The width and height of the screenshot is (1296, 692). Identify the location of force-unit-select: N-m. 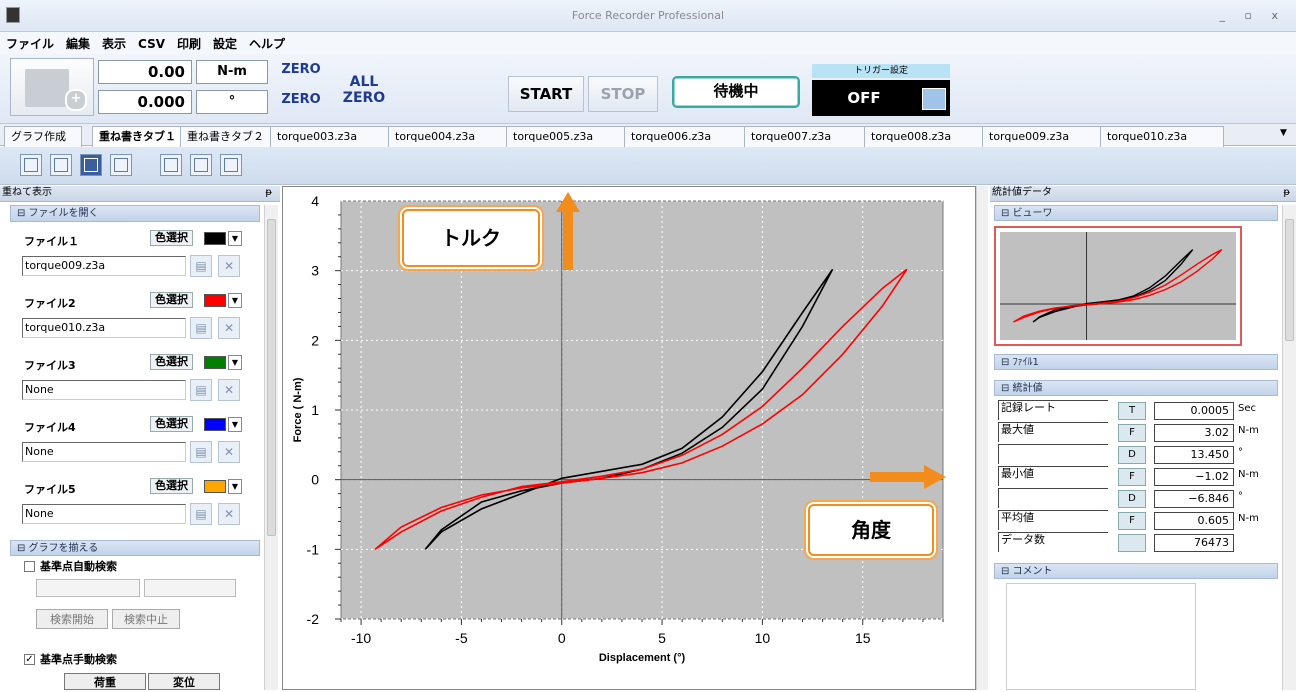
(232, 72).